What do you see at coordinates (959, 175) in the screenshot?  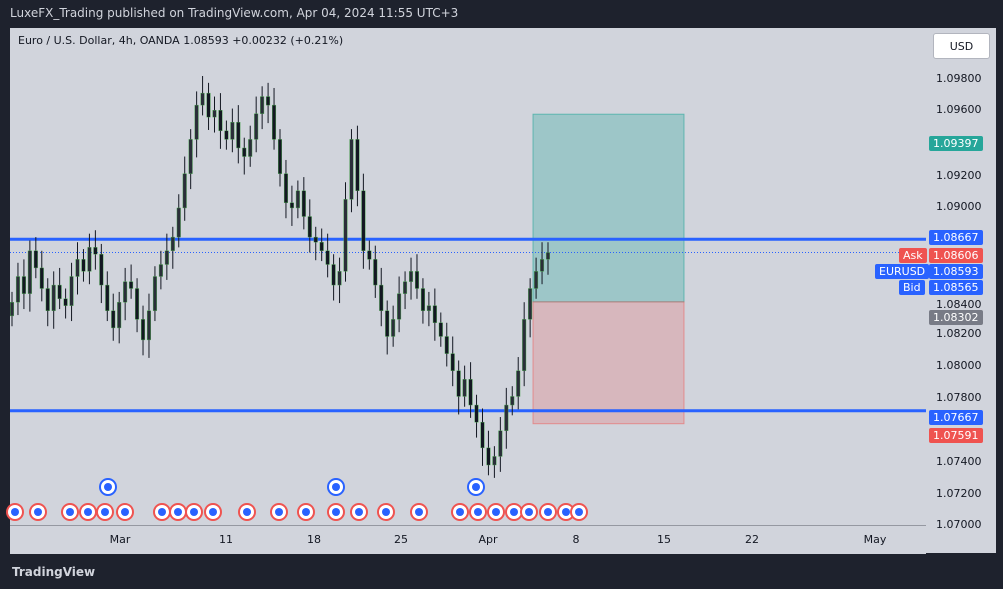 I see `price-tick: 1.09200` at bounding box center [959, 175].